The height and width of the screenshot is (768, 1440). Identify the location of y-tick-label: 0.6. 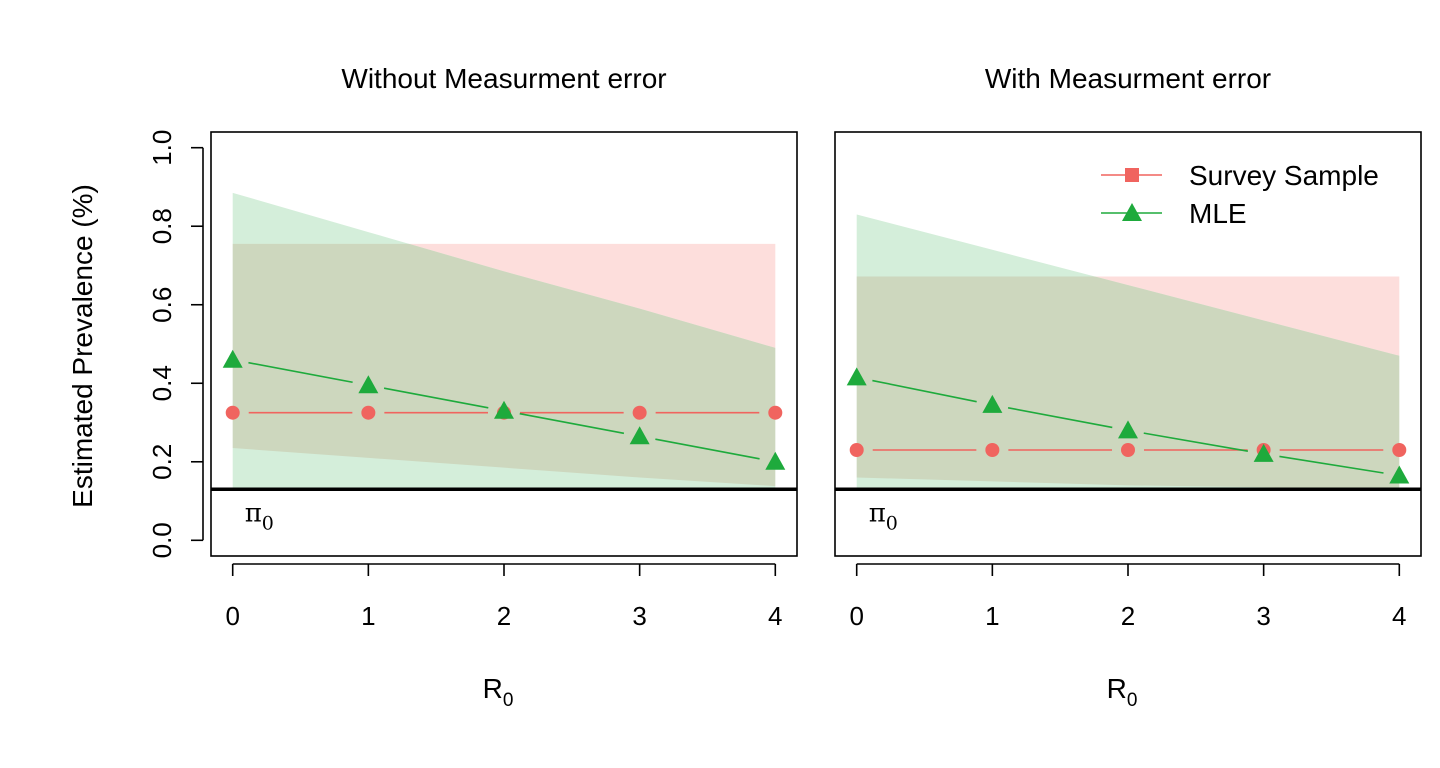
(162, 305).